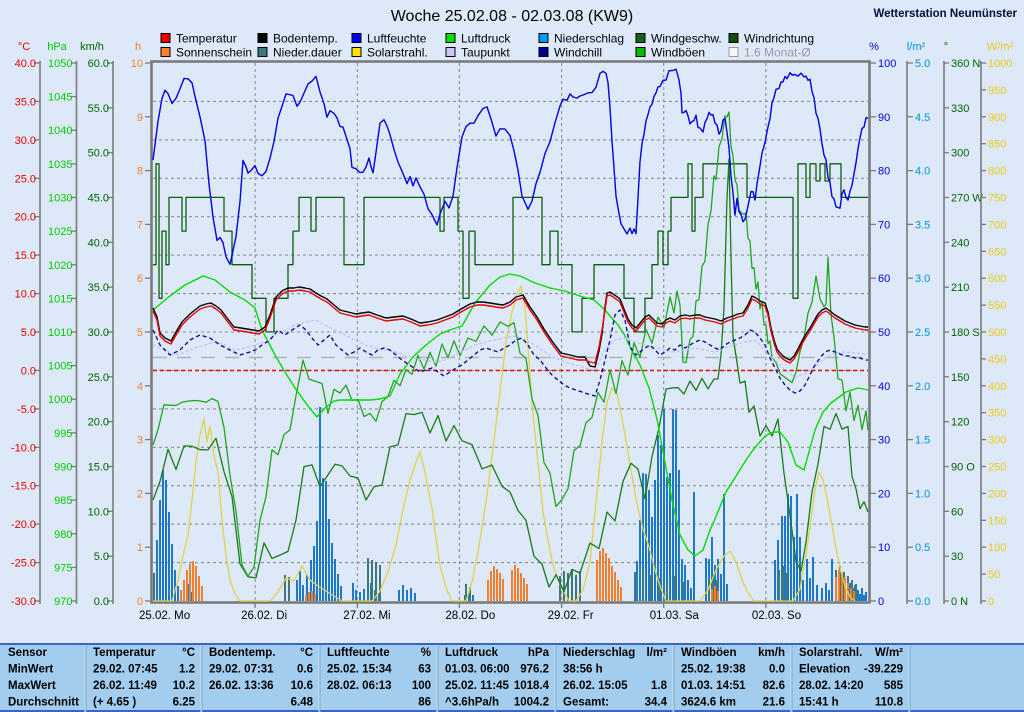 The height and width of the screenshot is (712, 1024). What do you see at coordinates (586, 703) in the screenshot?
I see `svg-text: Gesamt:` at bounding box center [586, 703].